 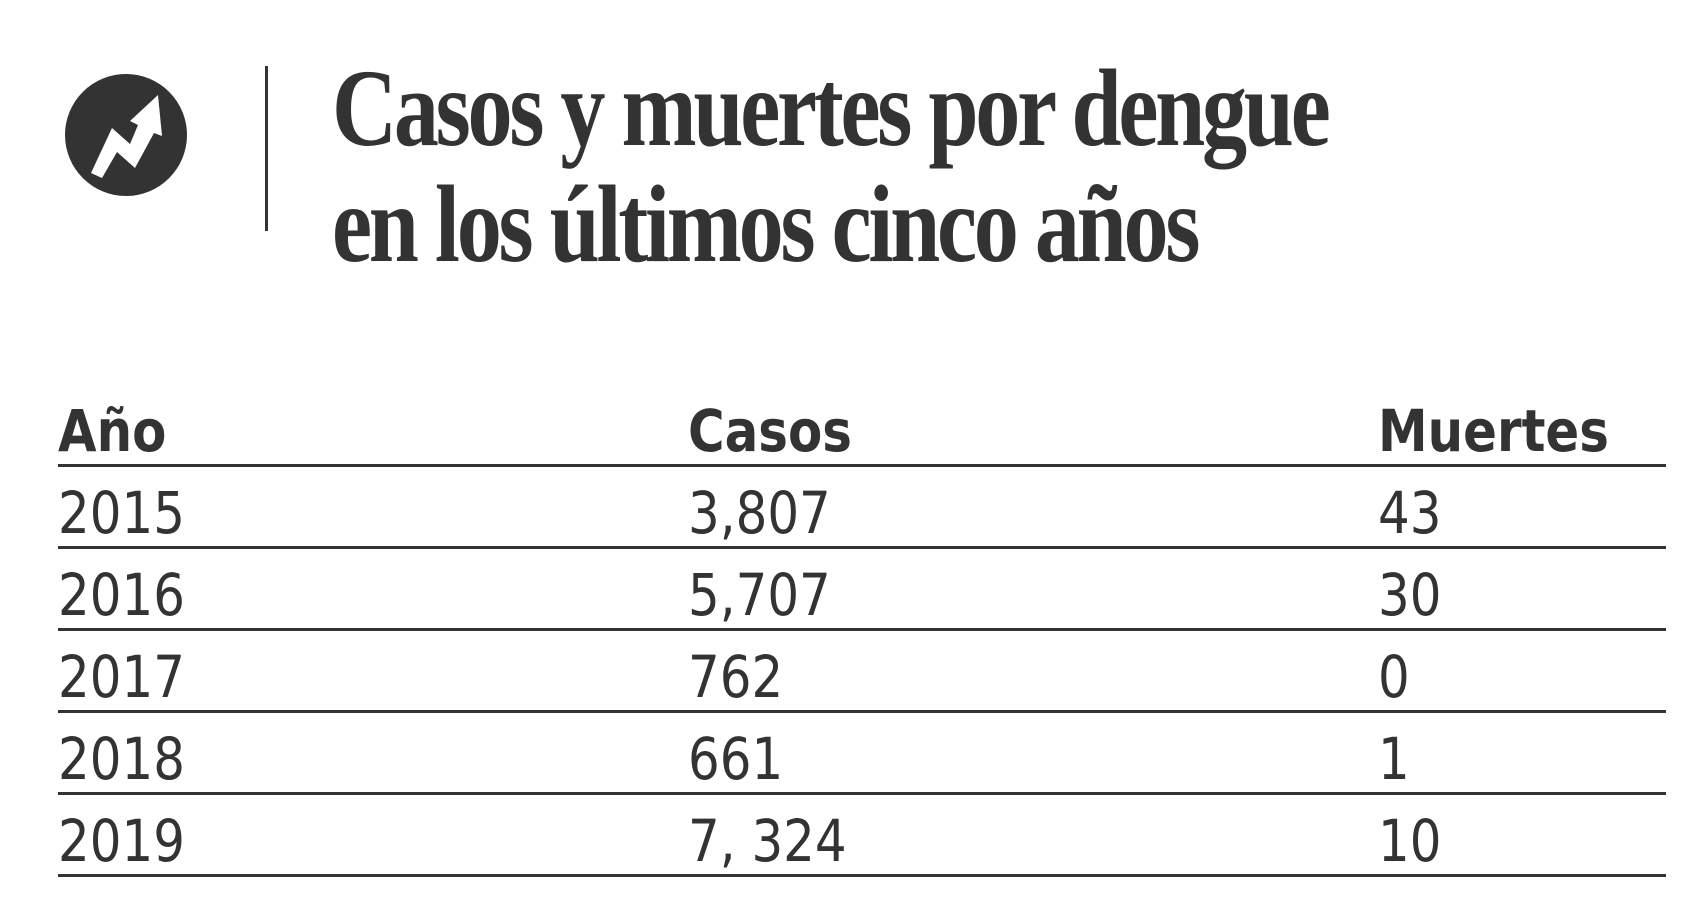 I want to click on deaths-cell: 30, so click(x=1410, y=595).